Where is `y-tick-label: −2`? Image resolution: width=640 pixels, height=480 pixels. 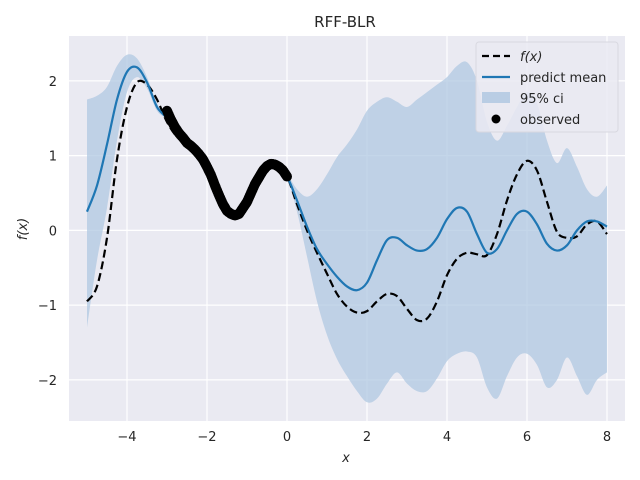
y-tick-label: −2 is located at coordinates (47, 381).